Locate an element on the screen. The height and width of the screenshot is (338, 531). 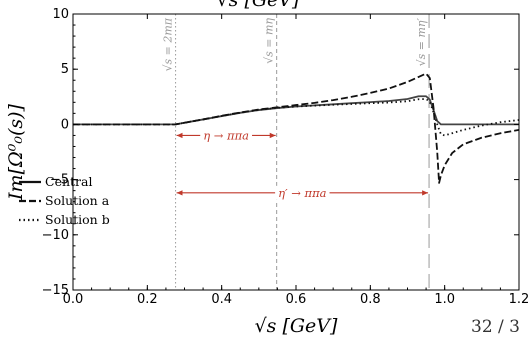
vertical-line-label-2: √s = mη′ is located at coordinates (421, 42).